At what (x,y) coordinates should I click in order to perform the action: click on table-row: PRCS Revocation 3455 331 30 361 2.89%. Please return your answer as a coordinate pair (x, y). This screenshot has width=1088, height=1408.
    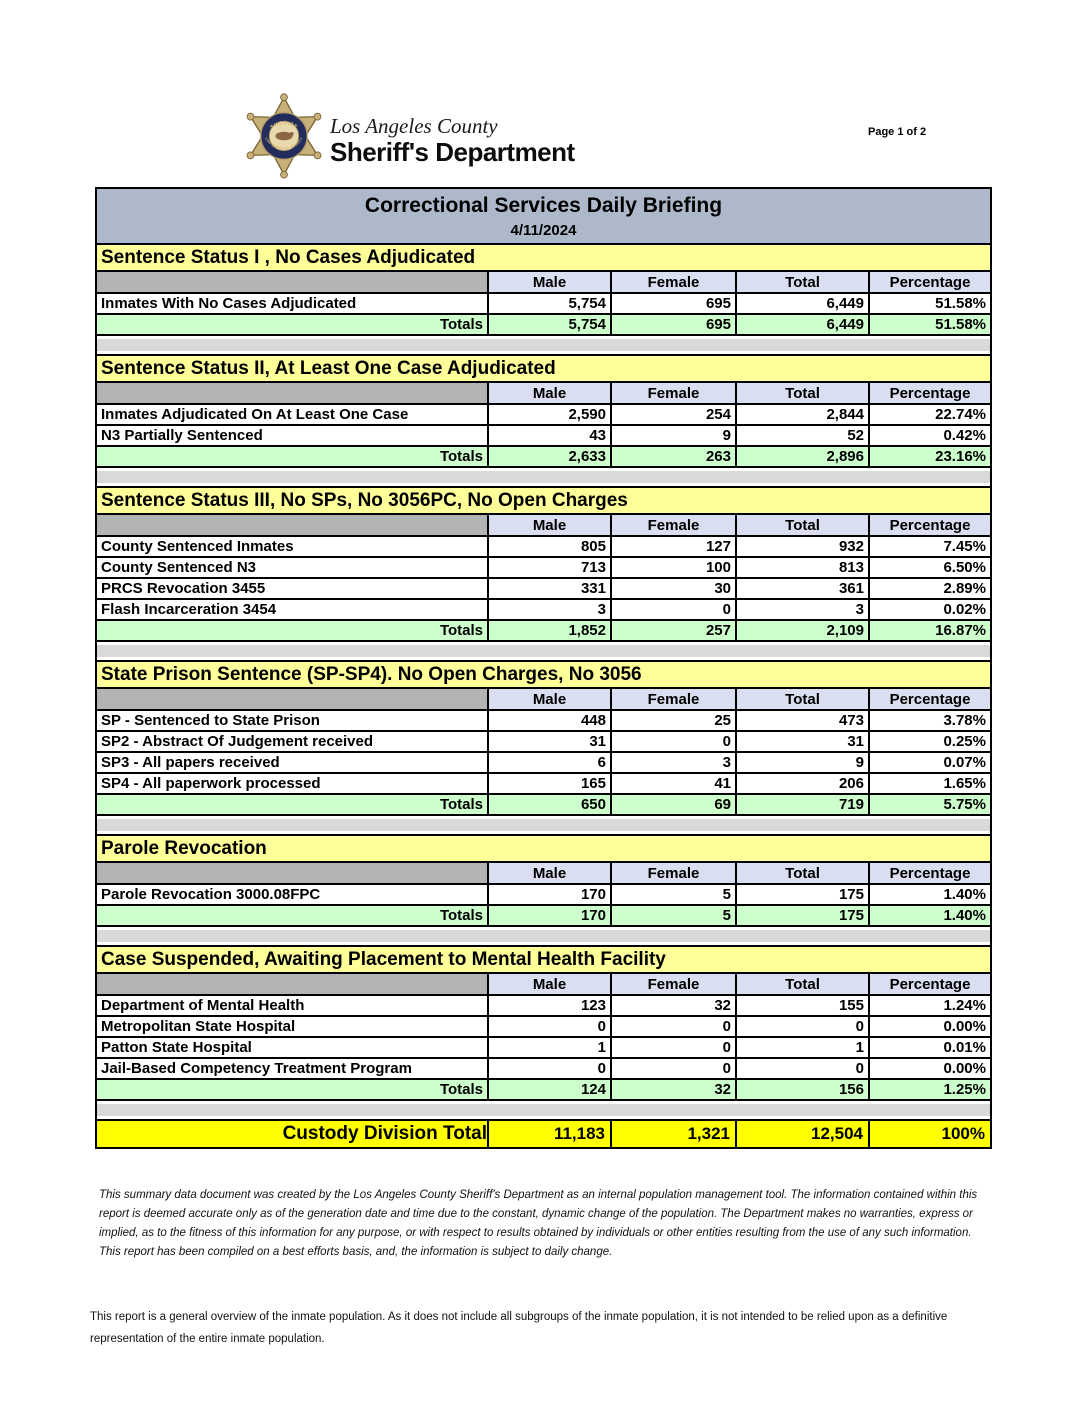
    Looking at the image, I should click on (543, 588).